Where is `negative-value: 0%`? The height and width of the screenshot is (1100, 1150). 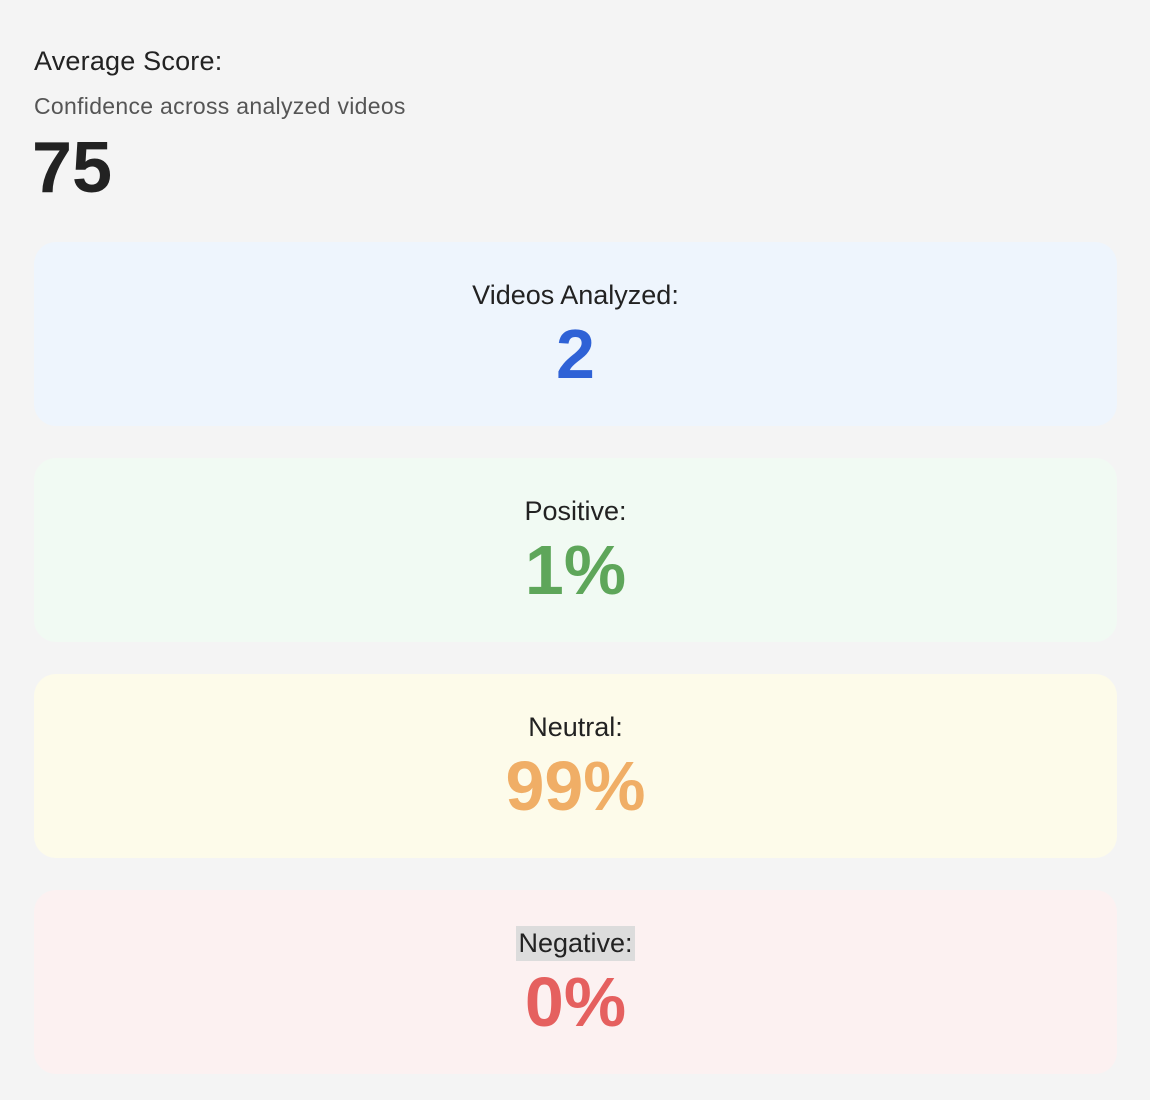
negative-value: 0% is located at coordinates (575, 1002).